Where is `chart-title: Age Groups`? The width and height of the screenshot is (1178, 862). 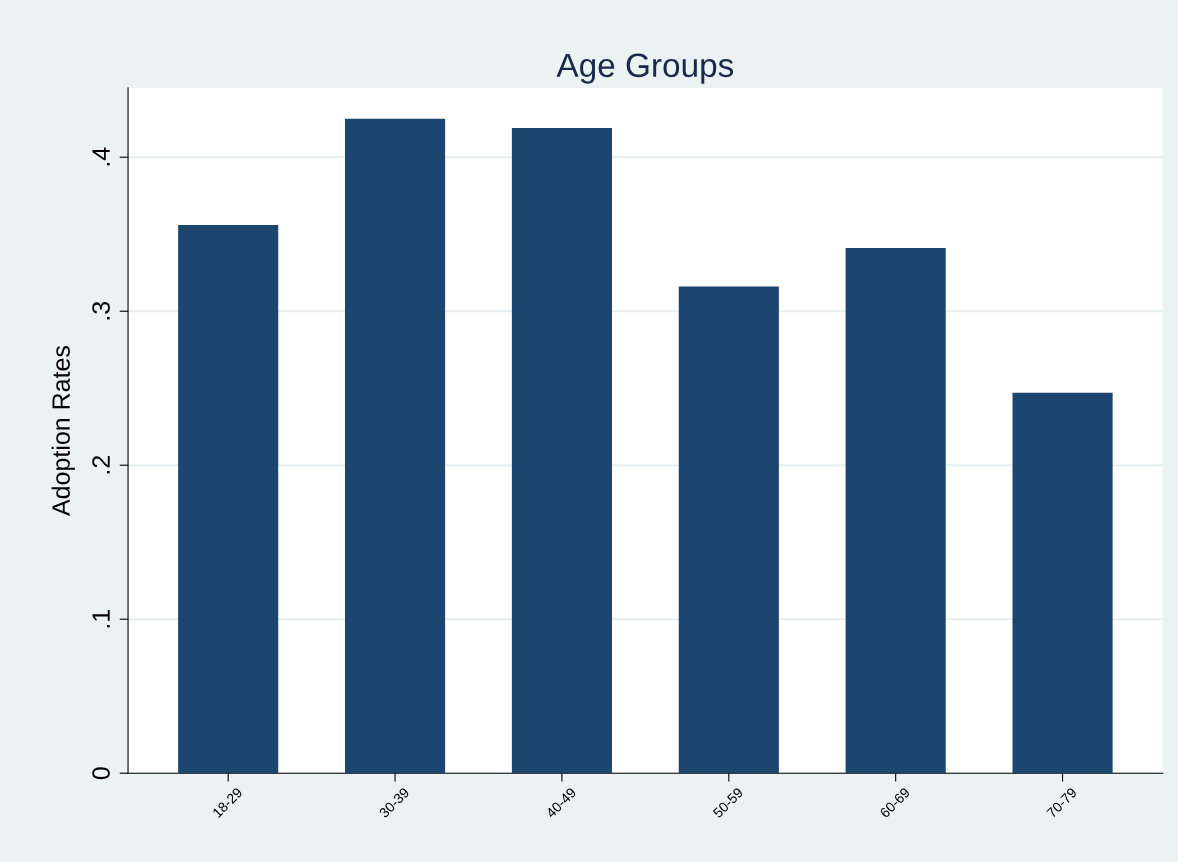 chart-title: Age Groups is located at coordinates (645, 68).